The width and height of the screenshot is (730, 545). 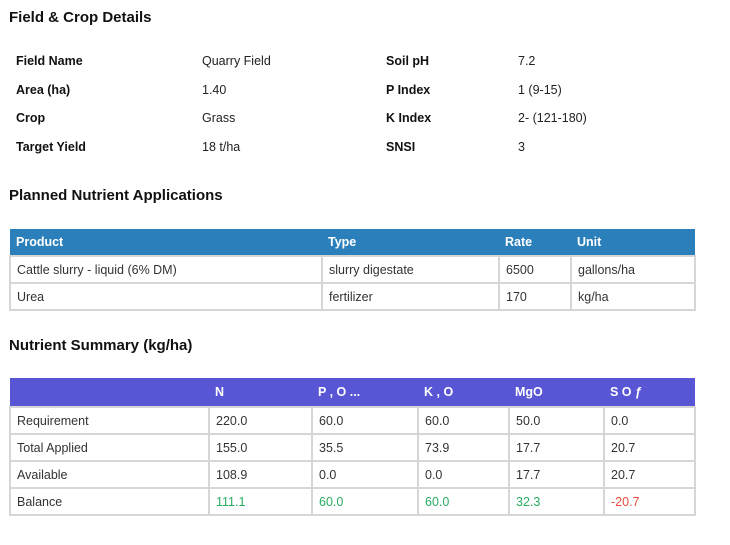 I want to click on detail-label: Soil pH, so click(x=408, y=61).